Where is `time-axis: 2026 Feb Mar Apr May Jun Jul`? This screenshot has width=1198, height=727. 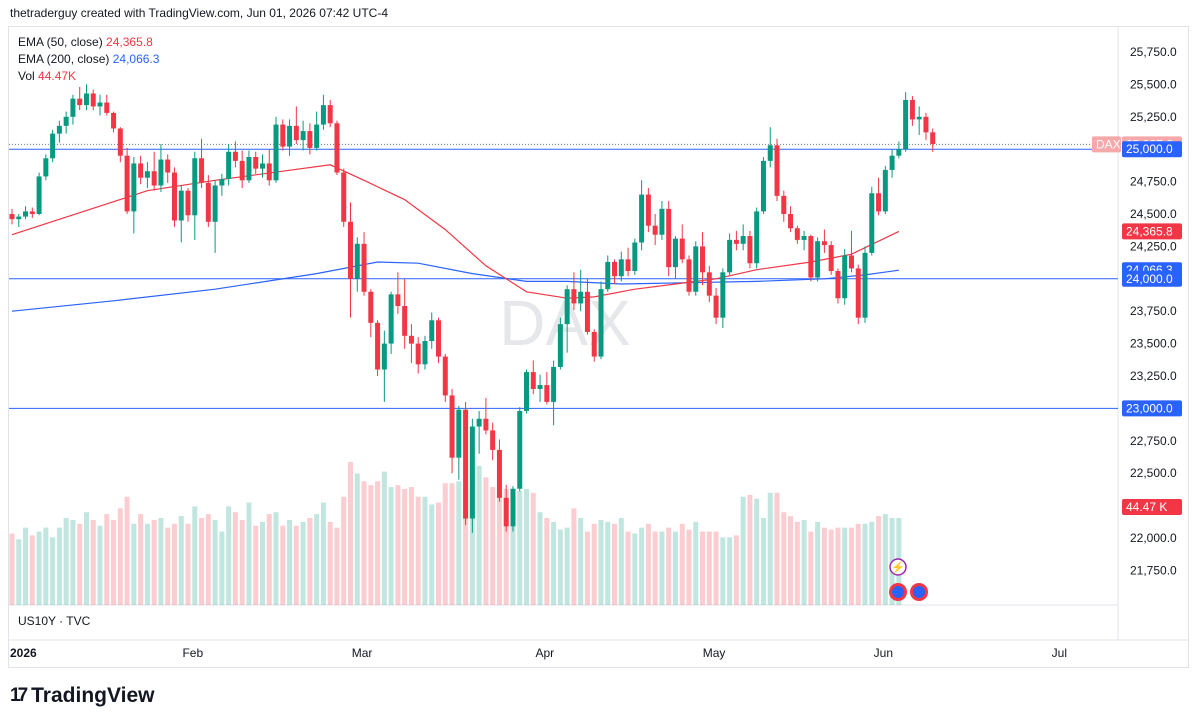 time-axis: 2026 Feb Mar Apr May Jun Jul is located at coordinates (538, 653).